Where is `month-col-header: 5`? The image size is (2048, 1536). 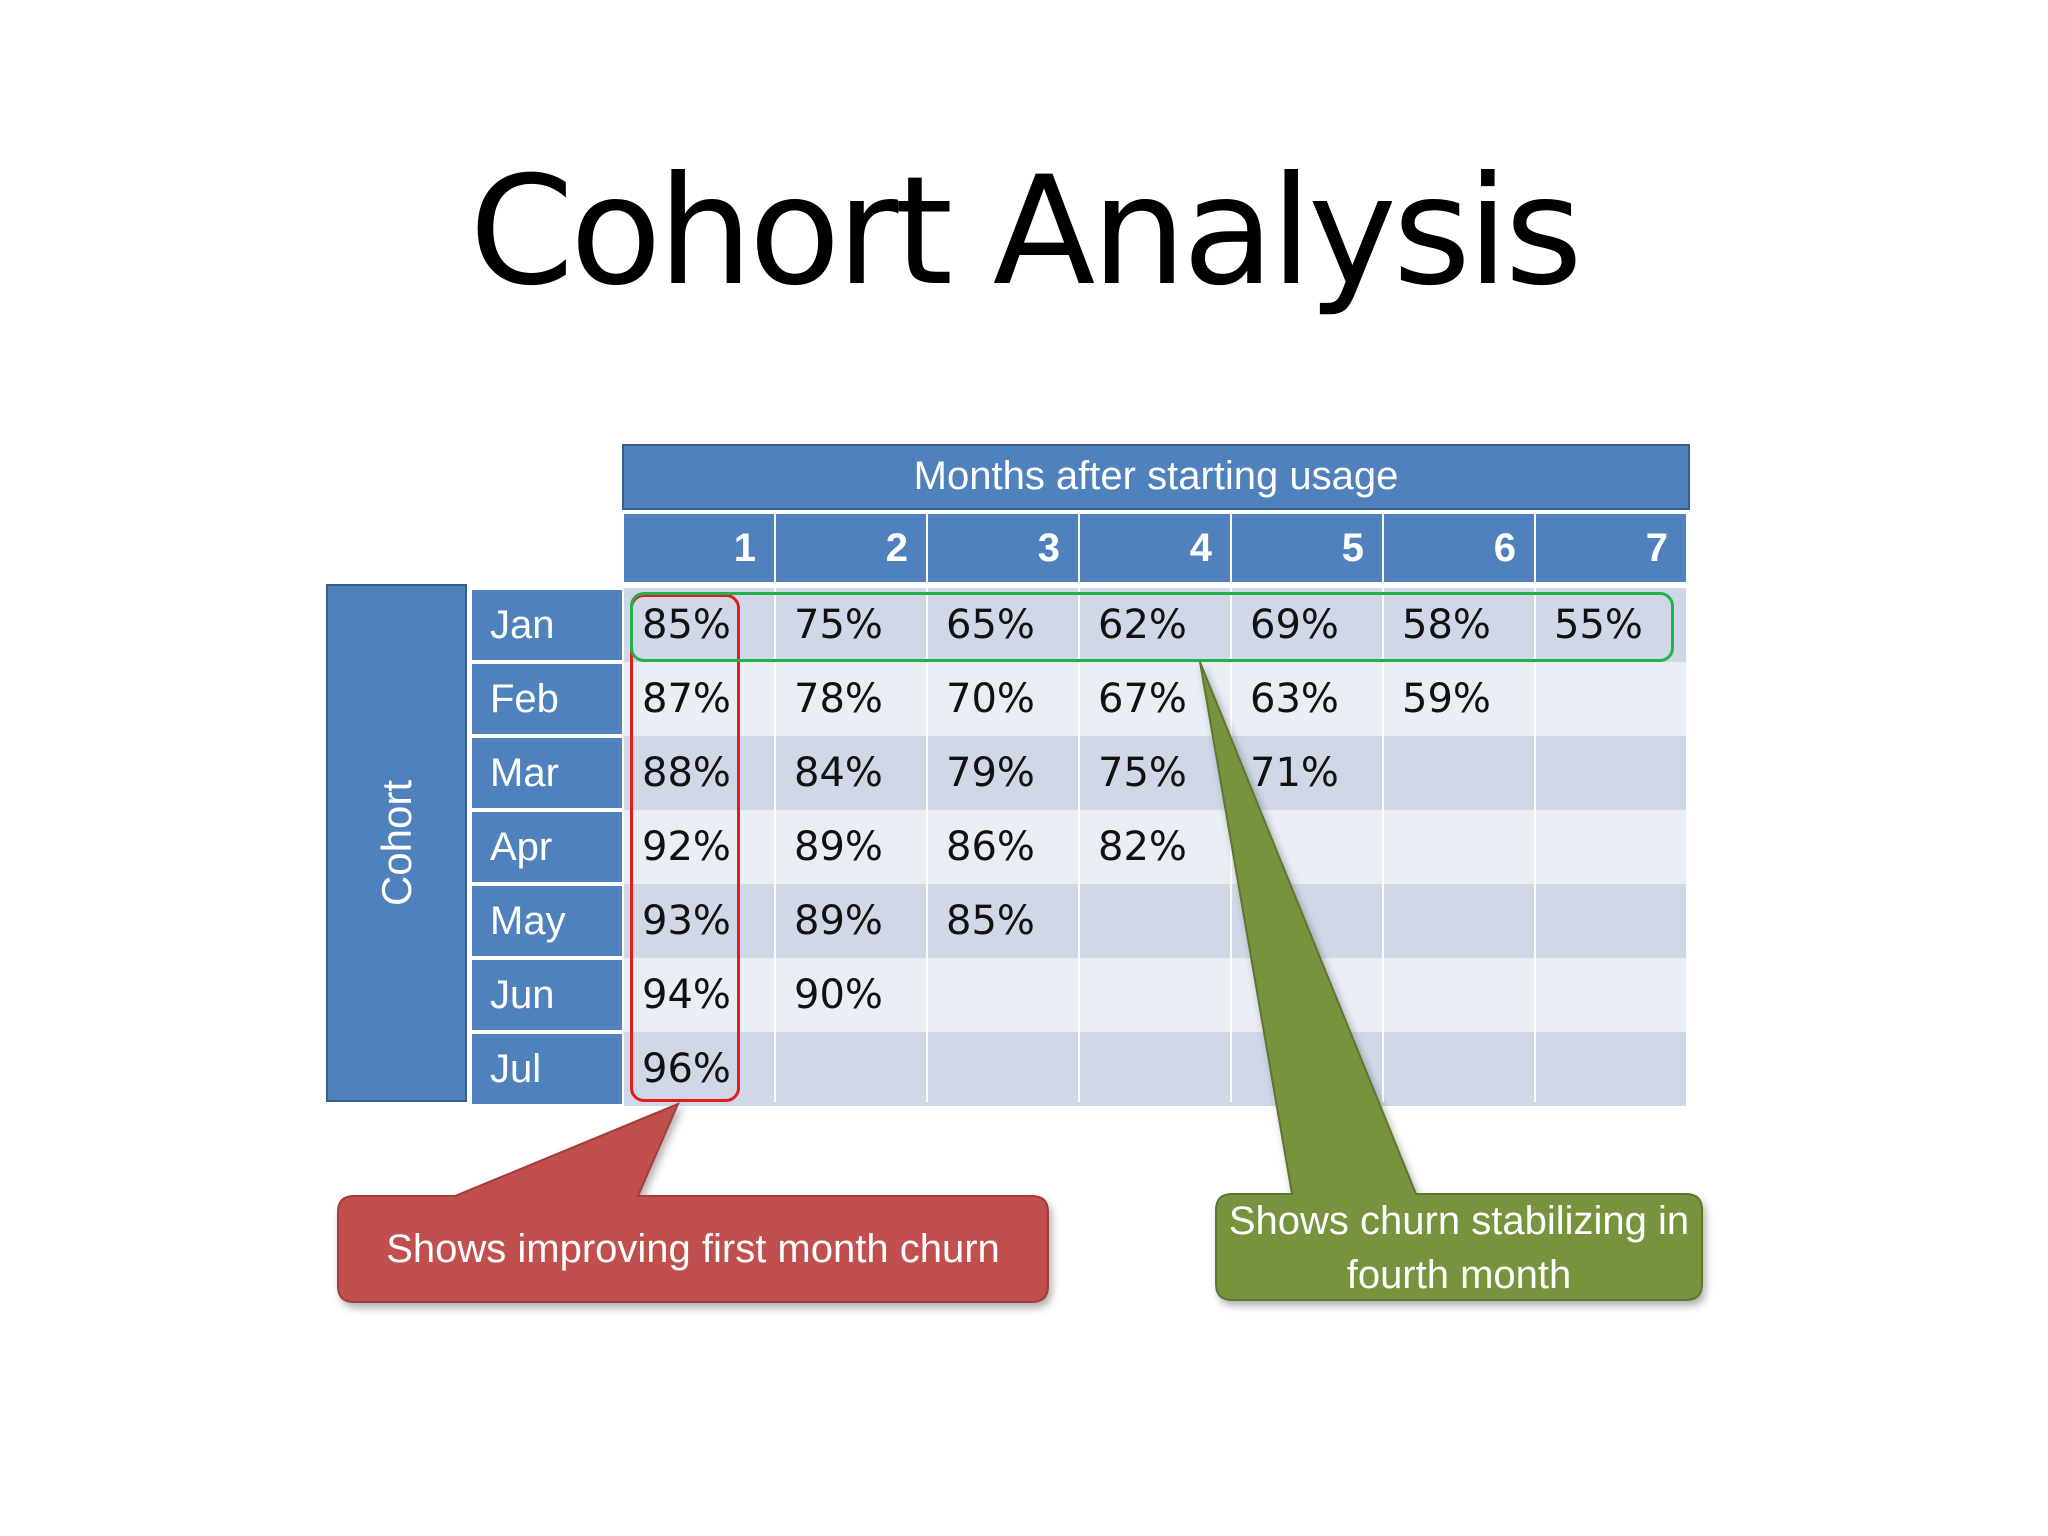 month-col-header: 5 is located at coordinates (1307, 548).